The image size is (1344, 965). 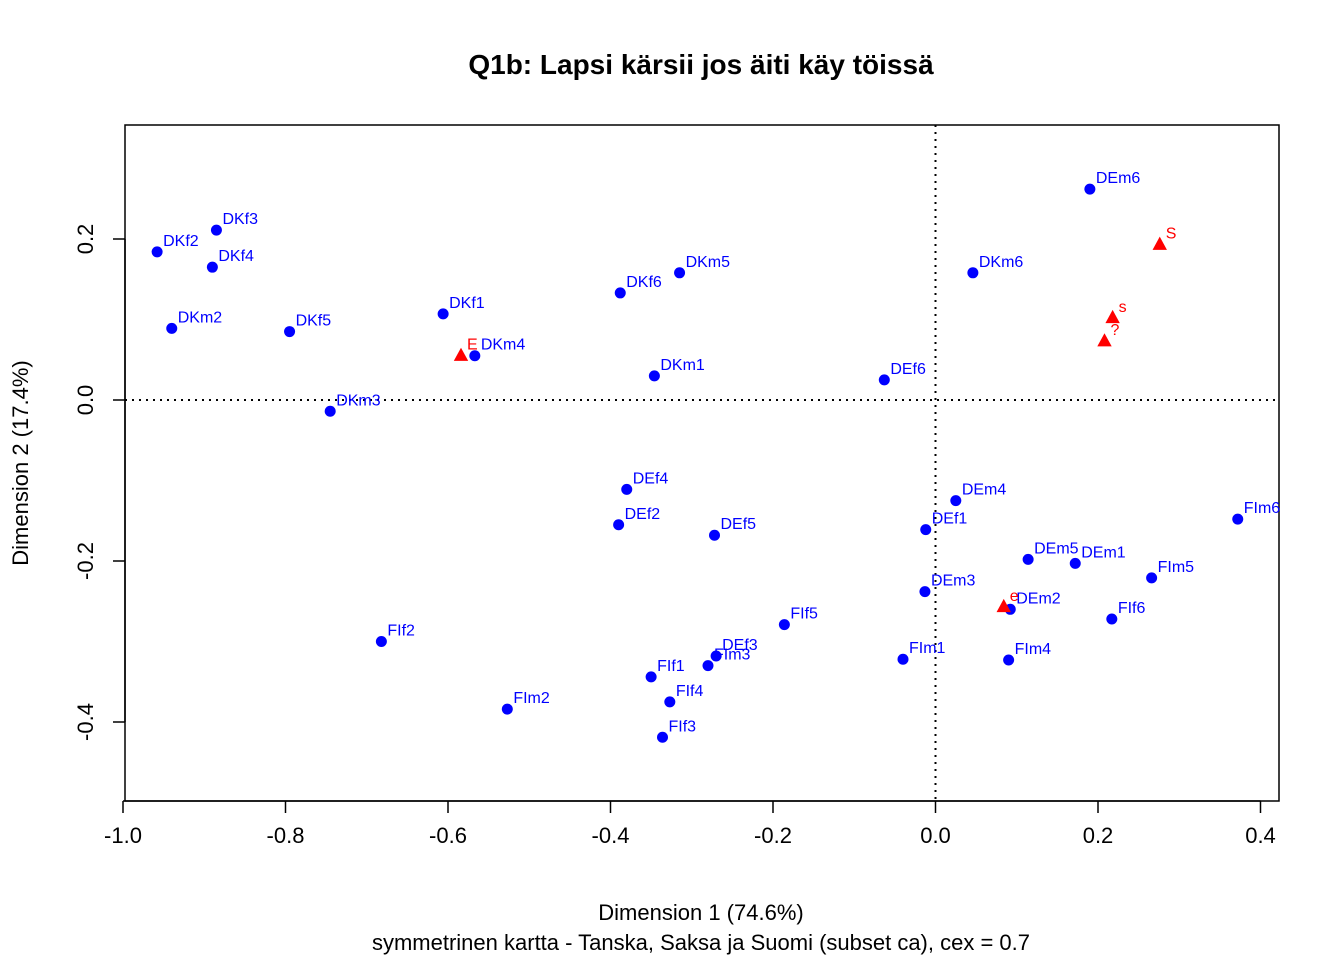 What do you see at coordinates (984, 490) in the screenshot?
I see `point-label: DEm4` at bounding box center [984, 490].